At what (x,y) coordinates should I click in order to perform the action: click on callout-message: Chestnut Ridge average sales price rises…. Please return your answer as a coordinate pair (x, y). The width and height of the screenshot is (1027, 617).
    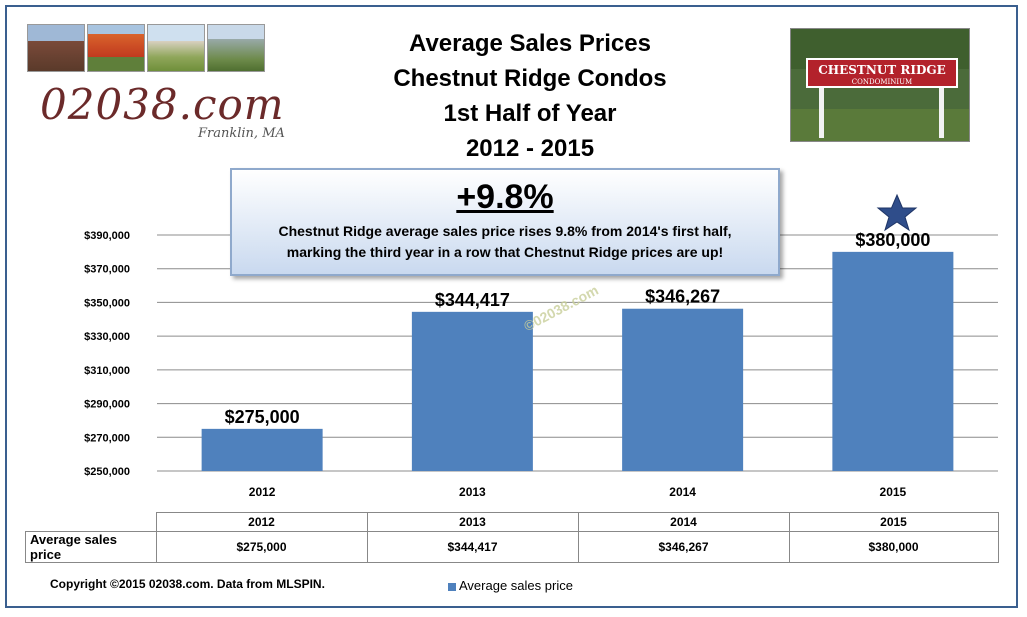
    Looking at the image, I should click on (505, 242).